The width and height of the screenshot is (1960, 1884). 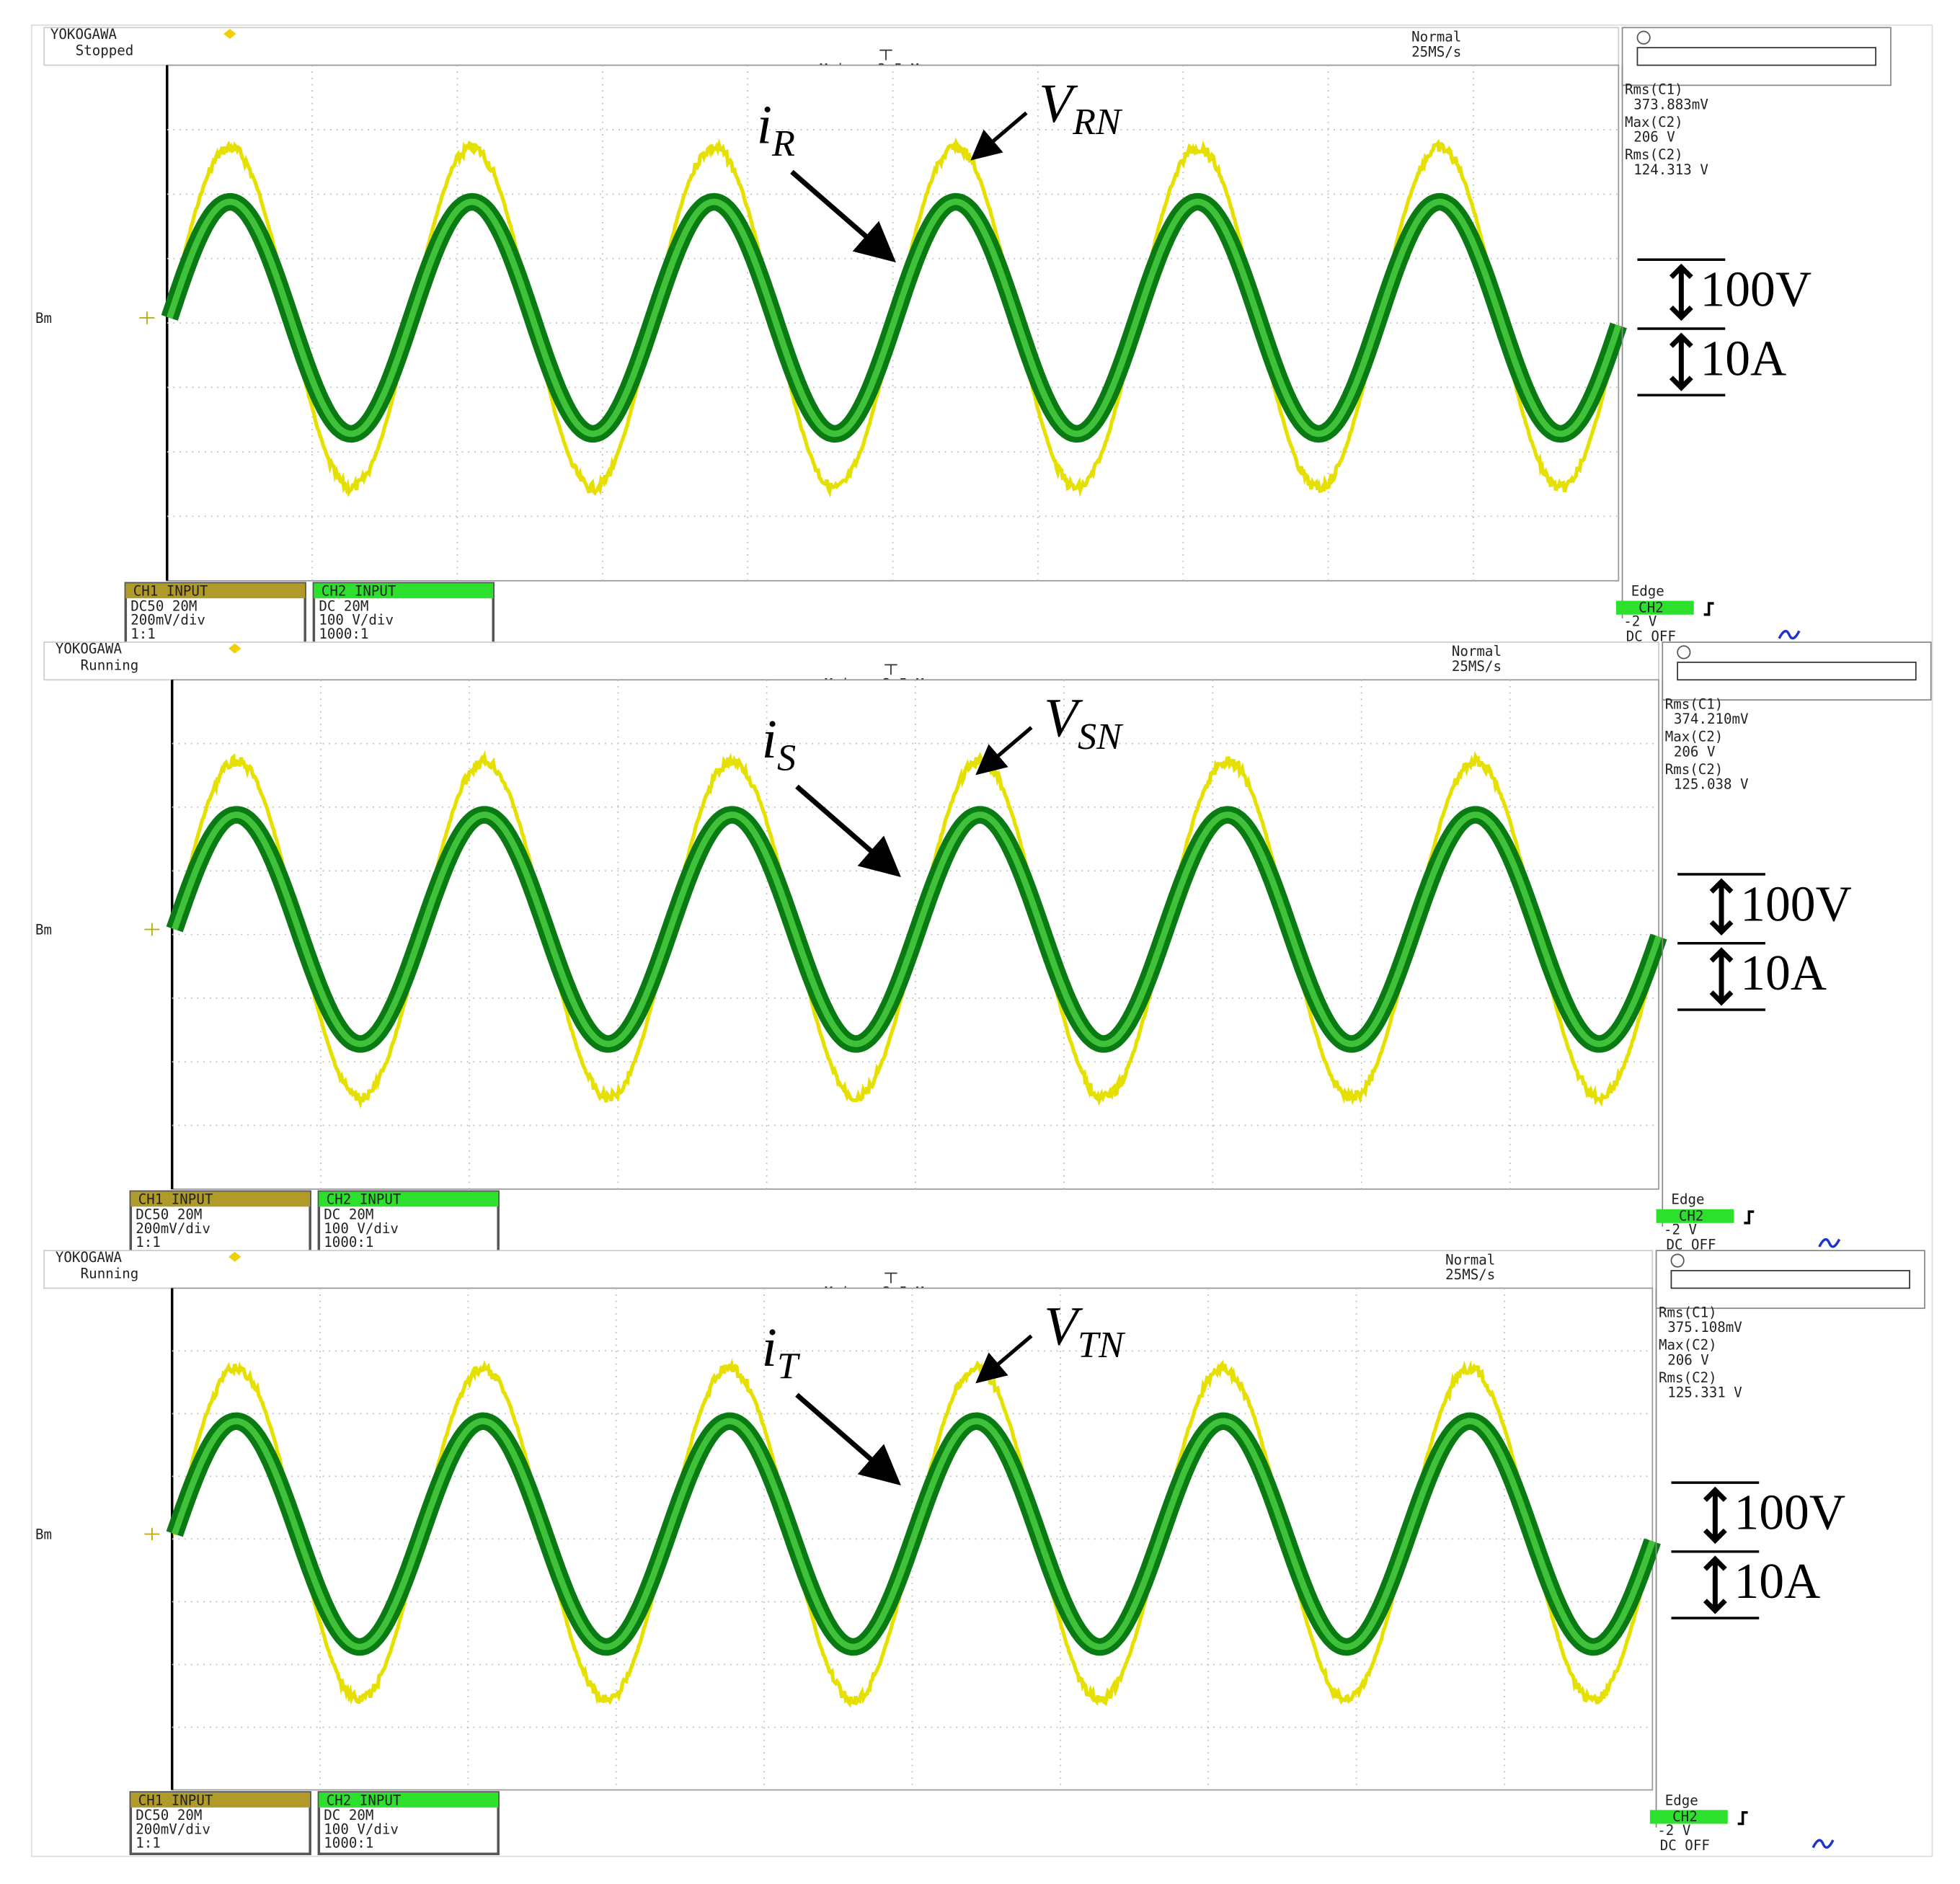 What do you see at coordinates (105, 51) in the screenshot?
I see `status: Stopped` at bounding box center [105, 51].